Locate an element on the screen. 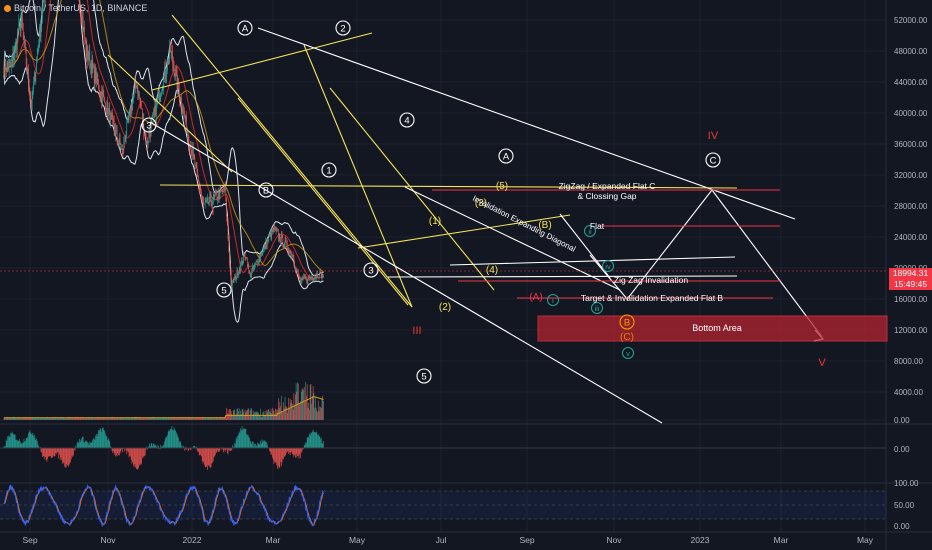 This screenshot has width=932, height=550. minor-wave-label: i is located at coordinates (553, 300).